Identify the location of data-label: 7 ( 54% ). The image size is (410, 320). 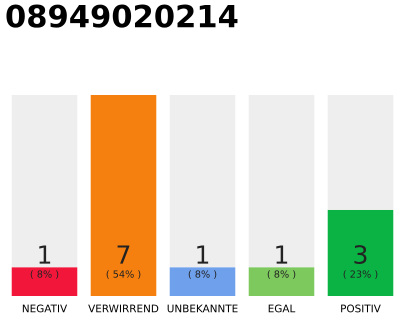
(123, 262).